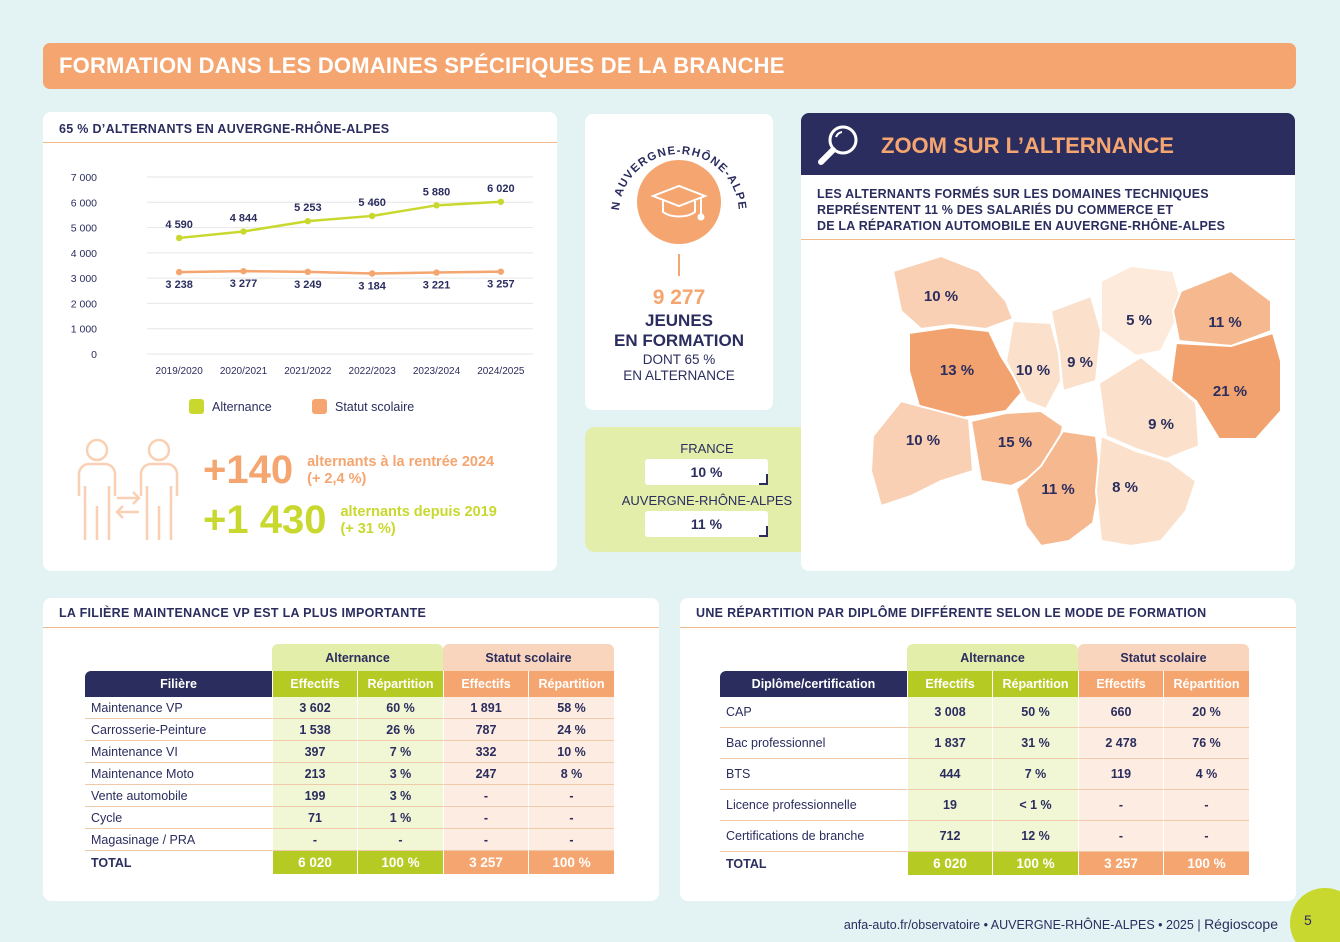  I want to click on youth-line1: JEUNES, so click(679, 320).